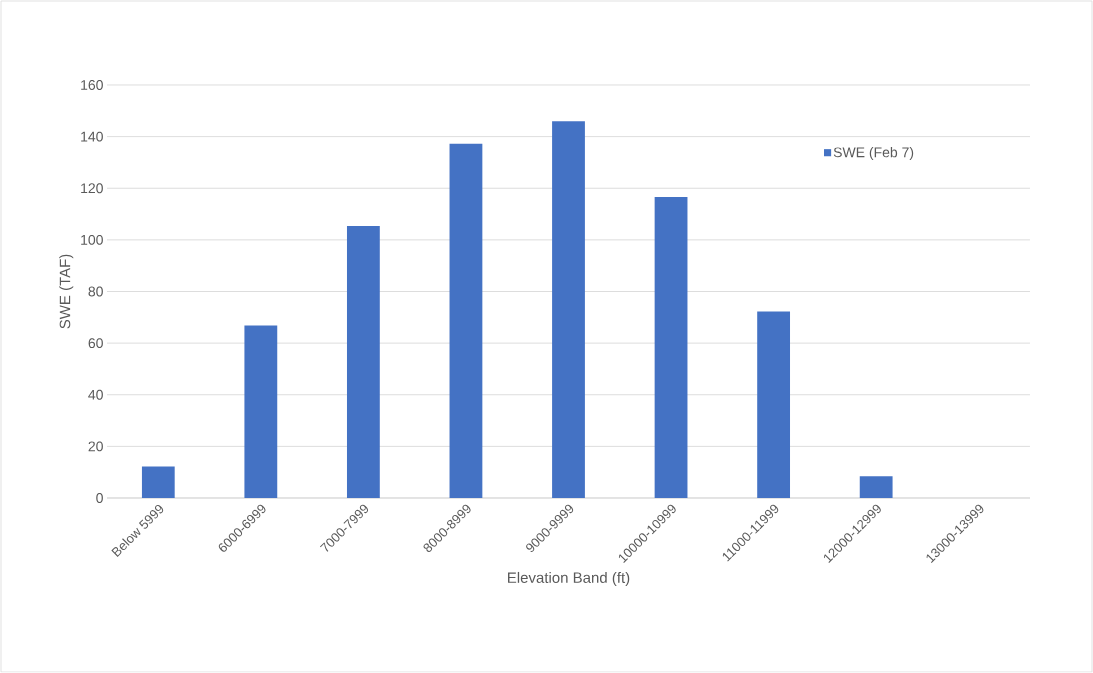 The image size is (1093, 673). I want to click on y-axis-title: SWE (TAF), so click(66, 291).